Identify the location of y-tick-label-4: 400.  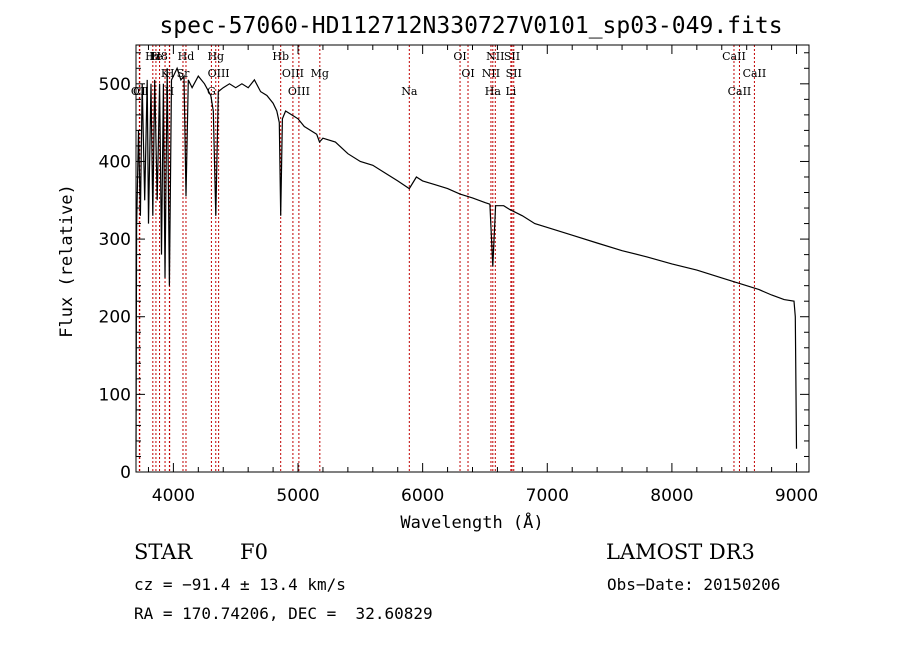
(115, 162).